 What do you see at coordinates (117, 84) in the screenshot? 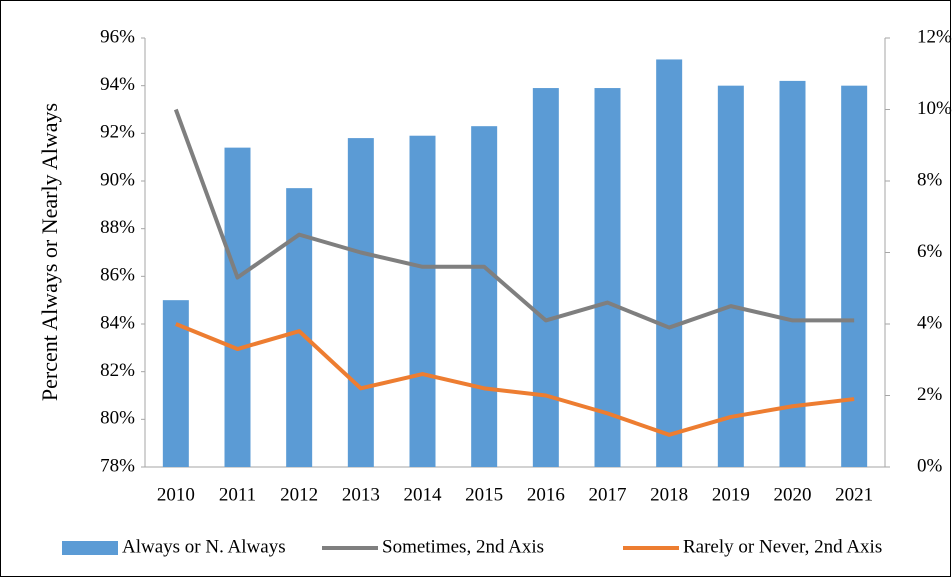
I see `y-tick-label: 94%` at bounding box center [117, 84].